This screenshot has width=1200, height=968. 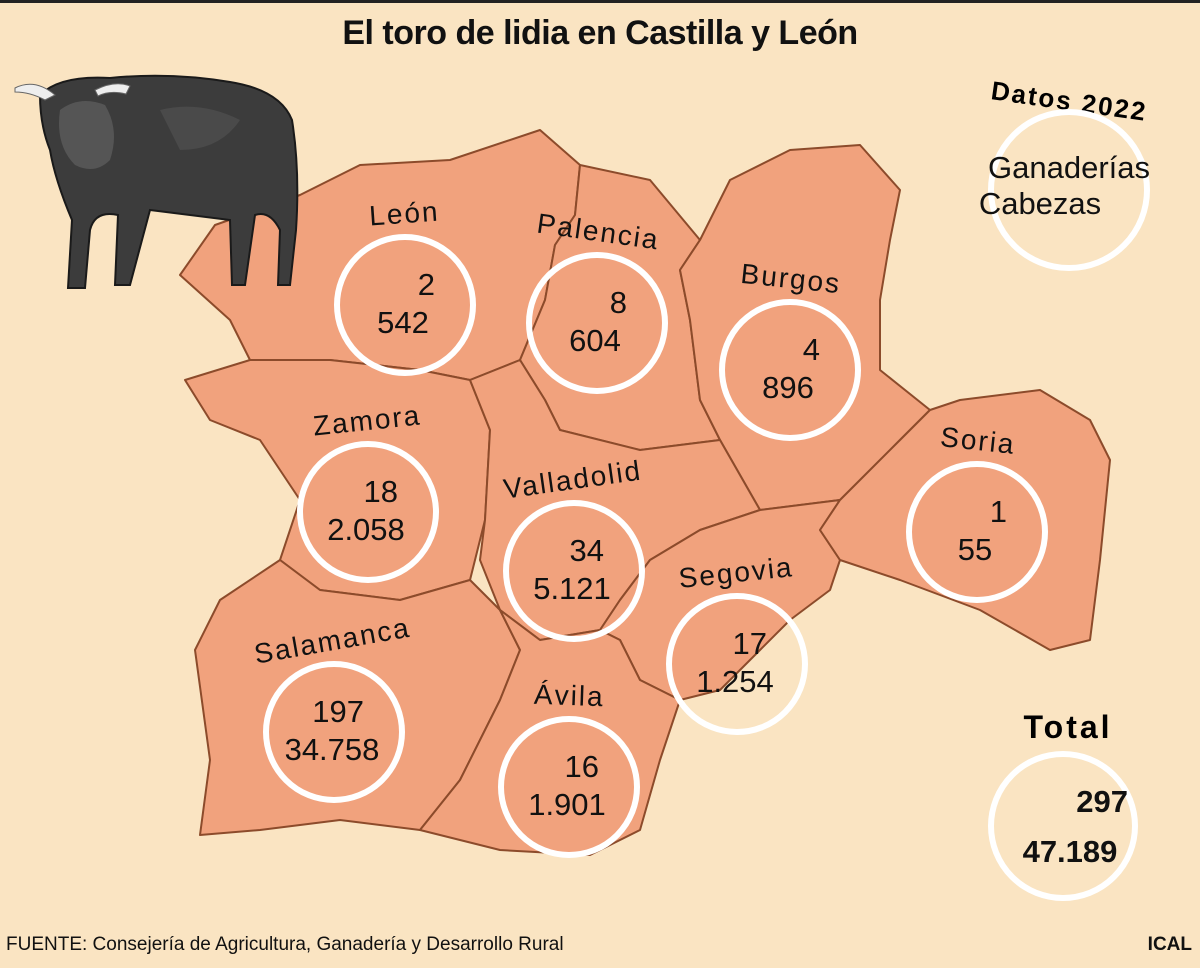 I want to click on ring-zamora, so click(x=368, y=512).